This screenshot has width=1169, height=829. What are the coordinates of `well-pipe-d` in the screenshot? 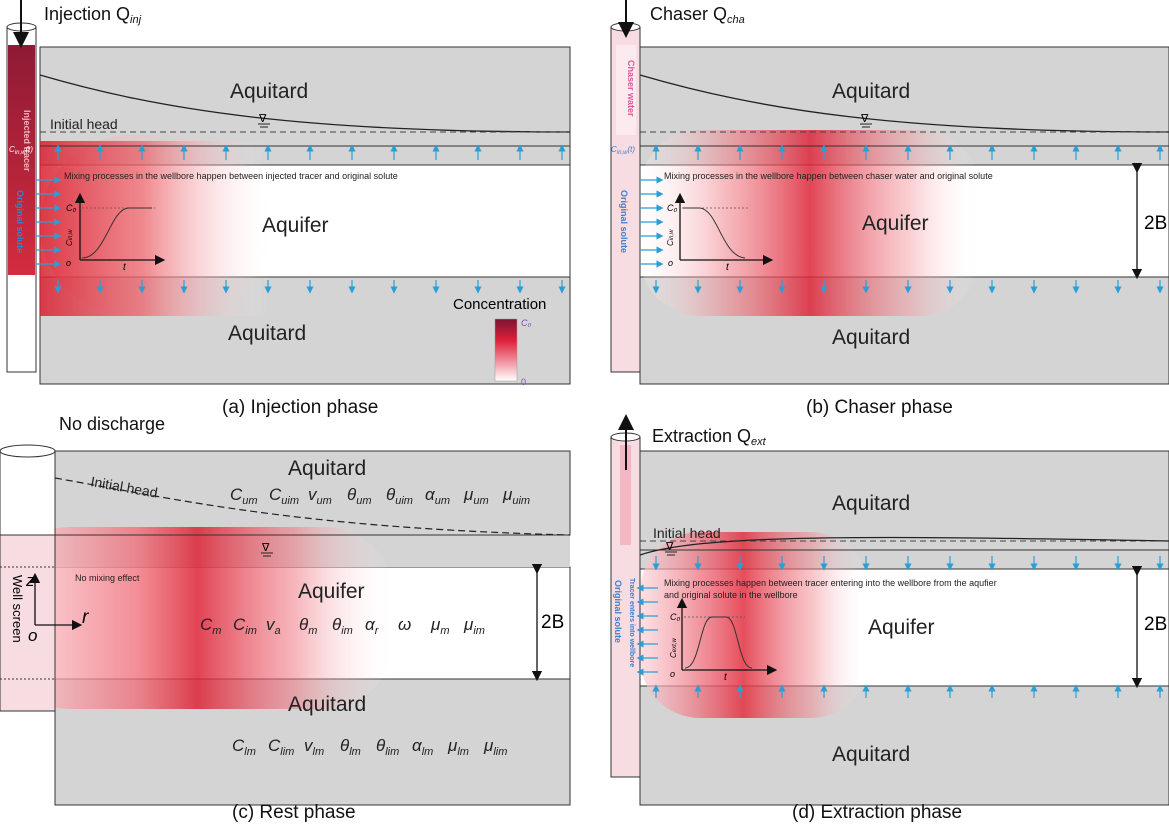 It's located at (625, 495).